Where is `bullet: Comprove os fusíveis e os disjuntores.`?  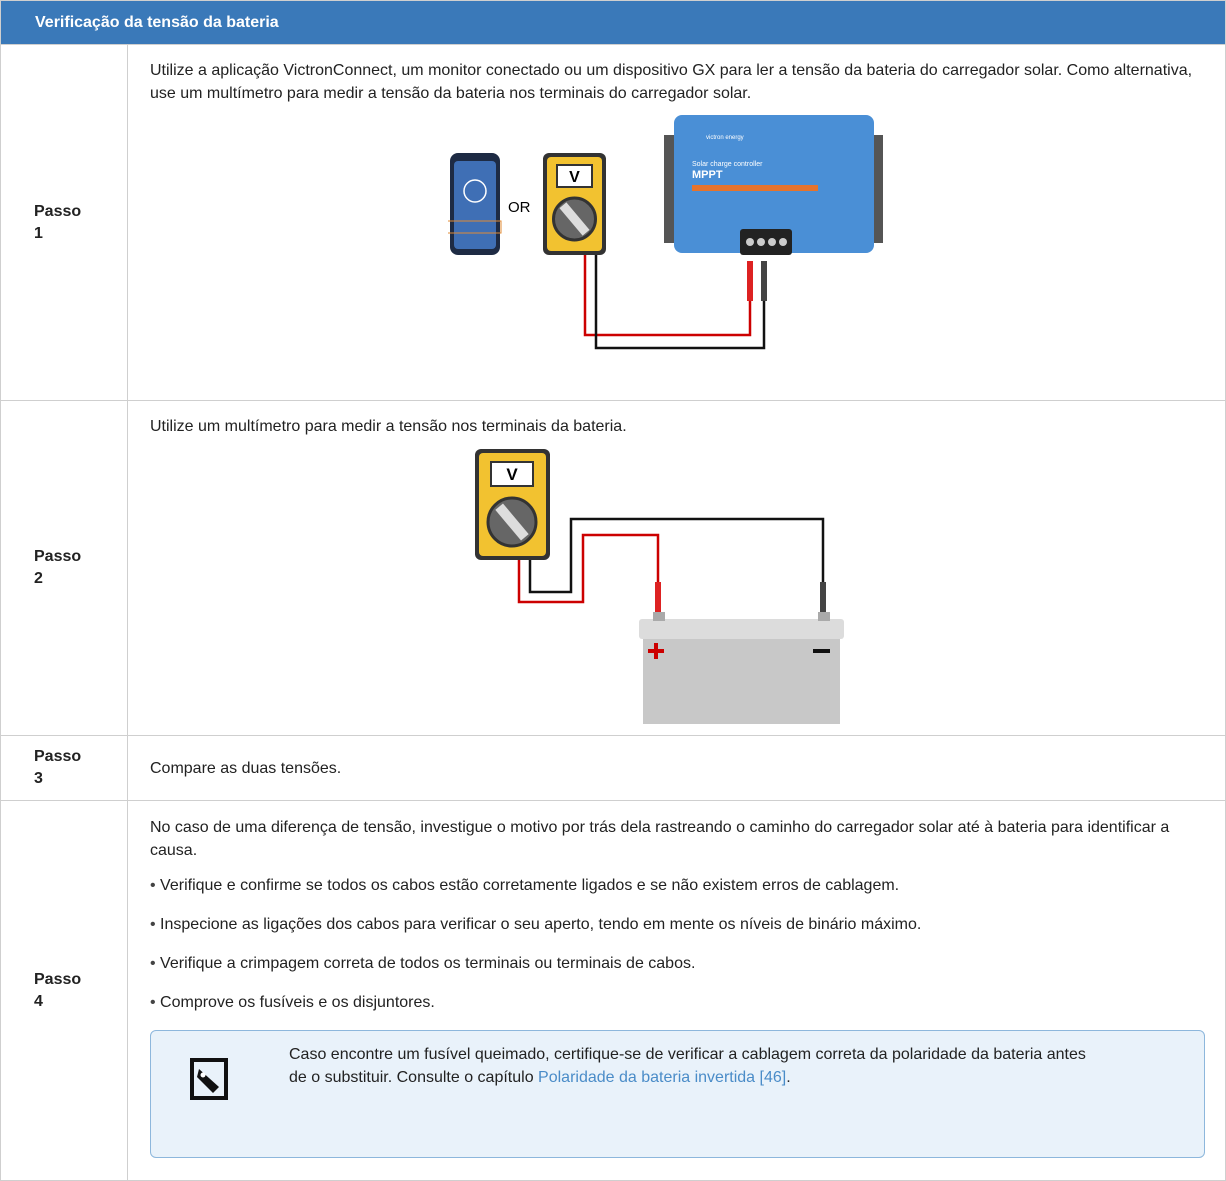
bullet: Comprove os fusíveis e os disjuntores. is located at coordinates (677, 1002).